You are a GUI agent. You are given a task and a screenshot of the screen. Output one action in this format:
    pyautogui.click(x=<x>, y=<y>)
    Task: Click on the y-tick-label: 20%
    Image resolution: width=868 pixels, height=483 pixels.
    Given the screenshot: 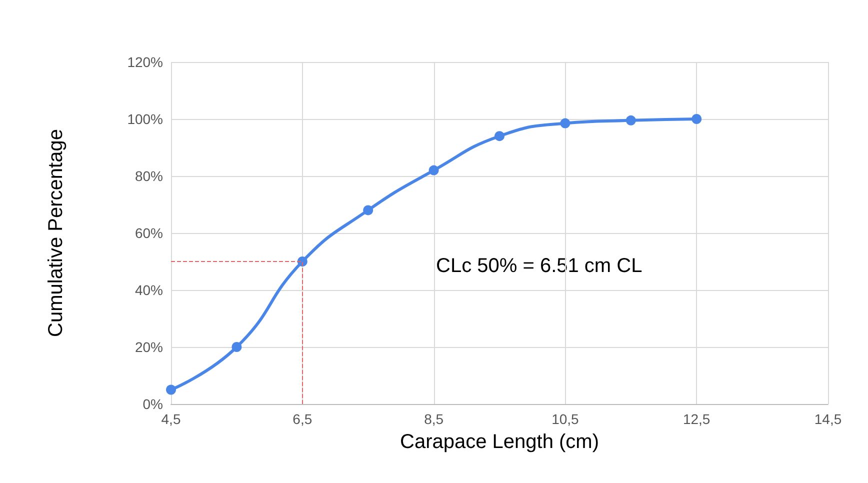 What is the action you would take?
    pyautogui.click(x=148, y=347)
    